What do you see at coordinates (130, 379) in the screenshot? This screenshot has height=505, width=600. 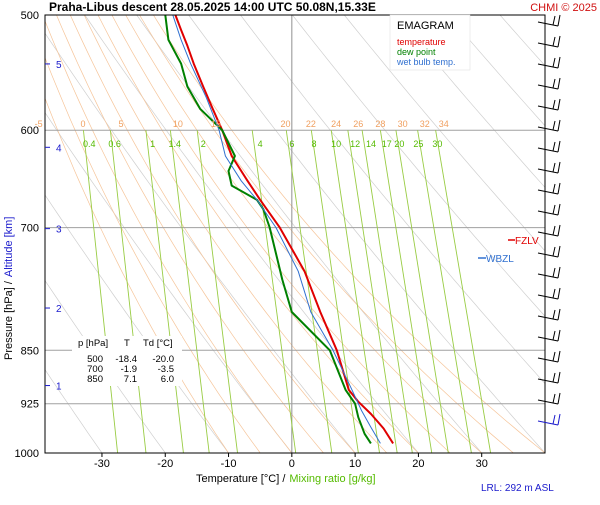 I see `table-row-t: 7.1` at bounding box center [130, 379].